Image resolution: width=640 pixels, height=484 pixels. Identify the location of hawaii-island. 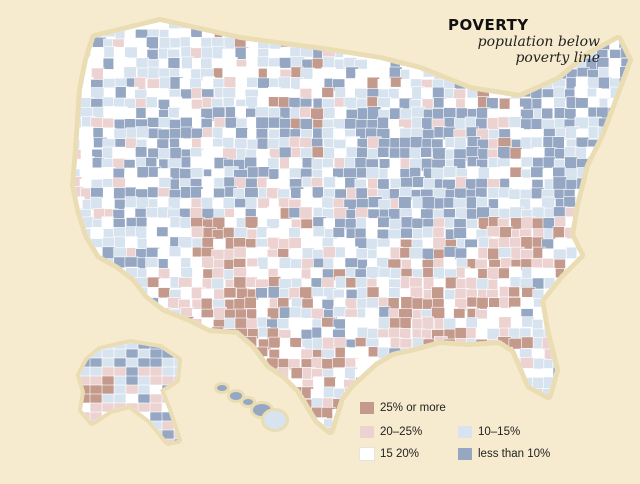
(248, 402).